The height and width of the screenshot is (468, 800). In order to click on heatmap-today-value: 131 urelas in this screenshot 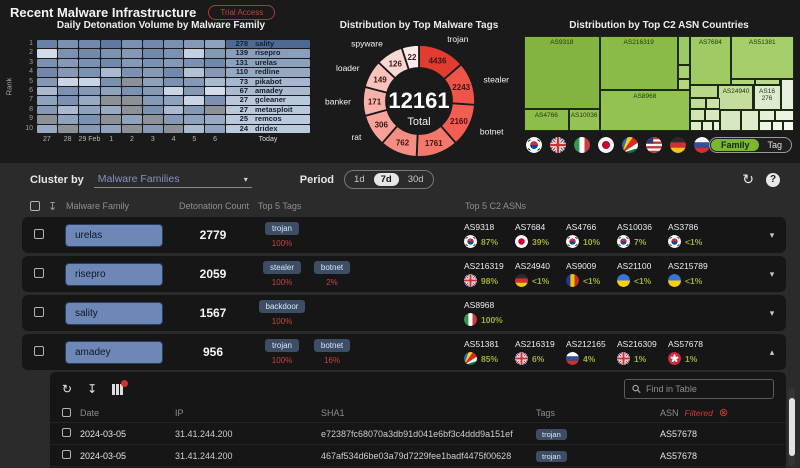, I will do `click(268, 63)`.